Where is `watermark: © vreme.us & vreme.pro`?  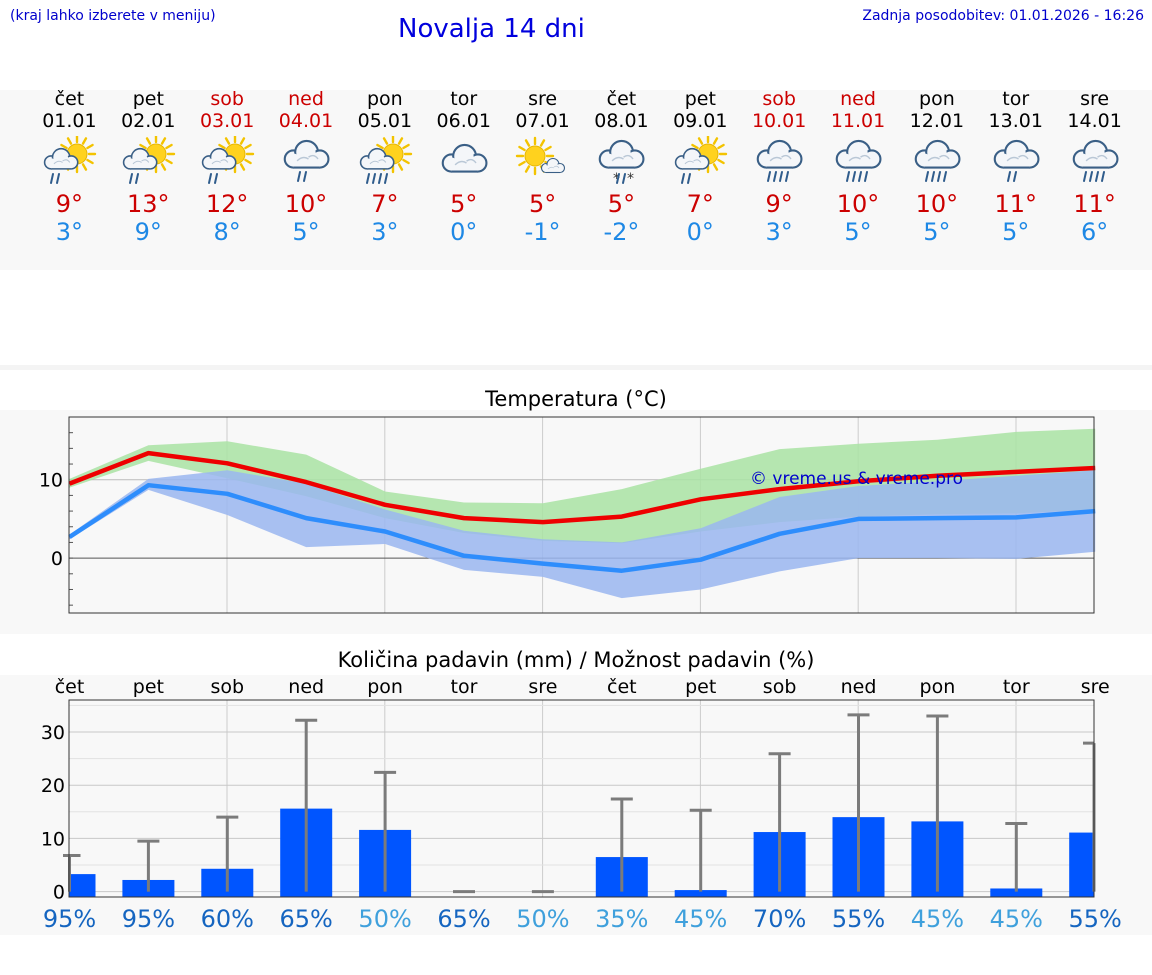 watermark: © vreme.us & vreme.pro is located at coordinates (856, 479).